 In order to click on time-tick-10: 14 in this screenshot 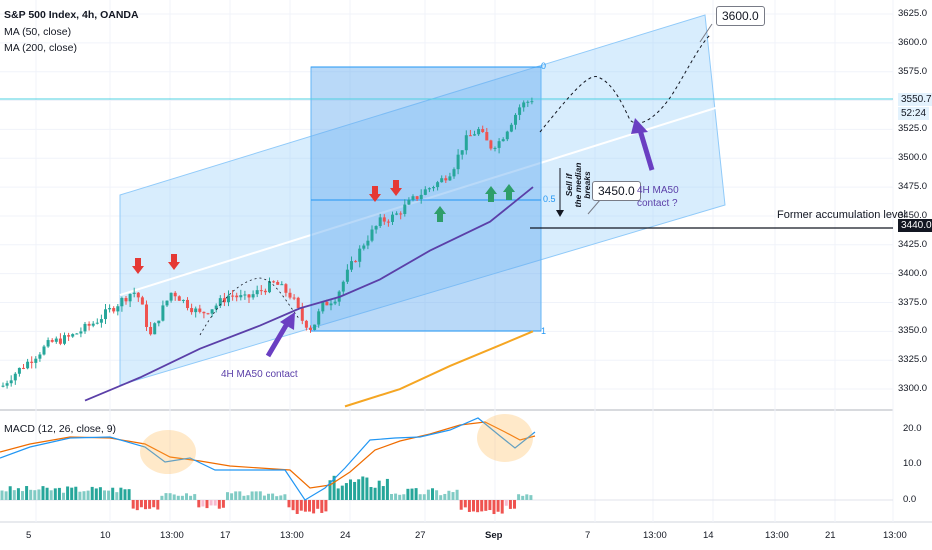, I will do `click(708, 535)`.